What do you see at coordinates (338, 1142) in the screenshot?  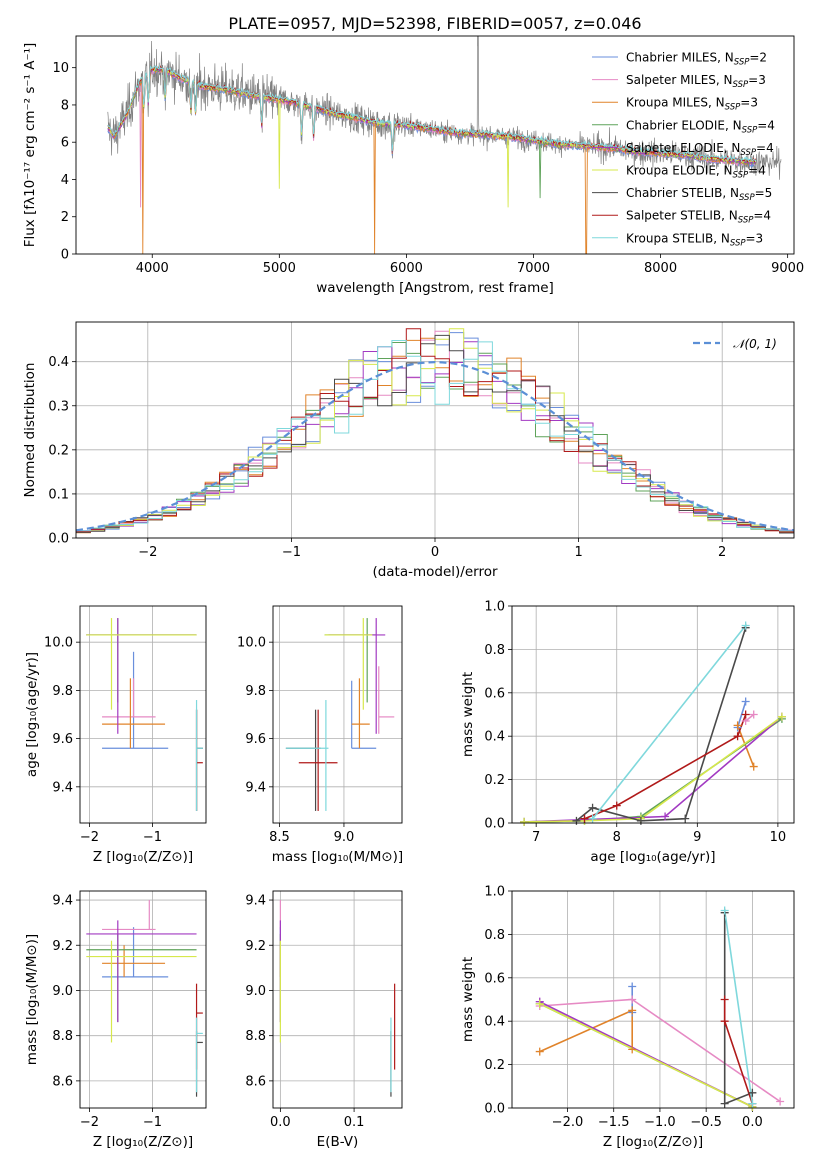 I see `mass_vs_ebv-xlabel: E(B-V)` at bounding box center [338, 1142].